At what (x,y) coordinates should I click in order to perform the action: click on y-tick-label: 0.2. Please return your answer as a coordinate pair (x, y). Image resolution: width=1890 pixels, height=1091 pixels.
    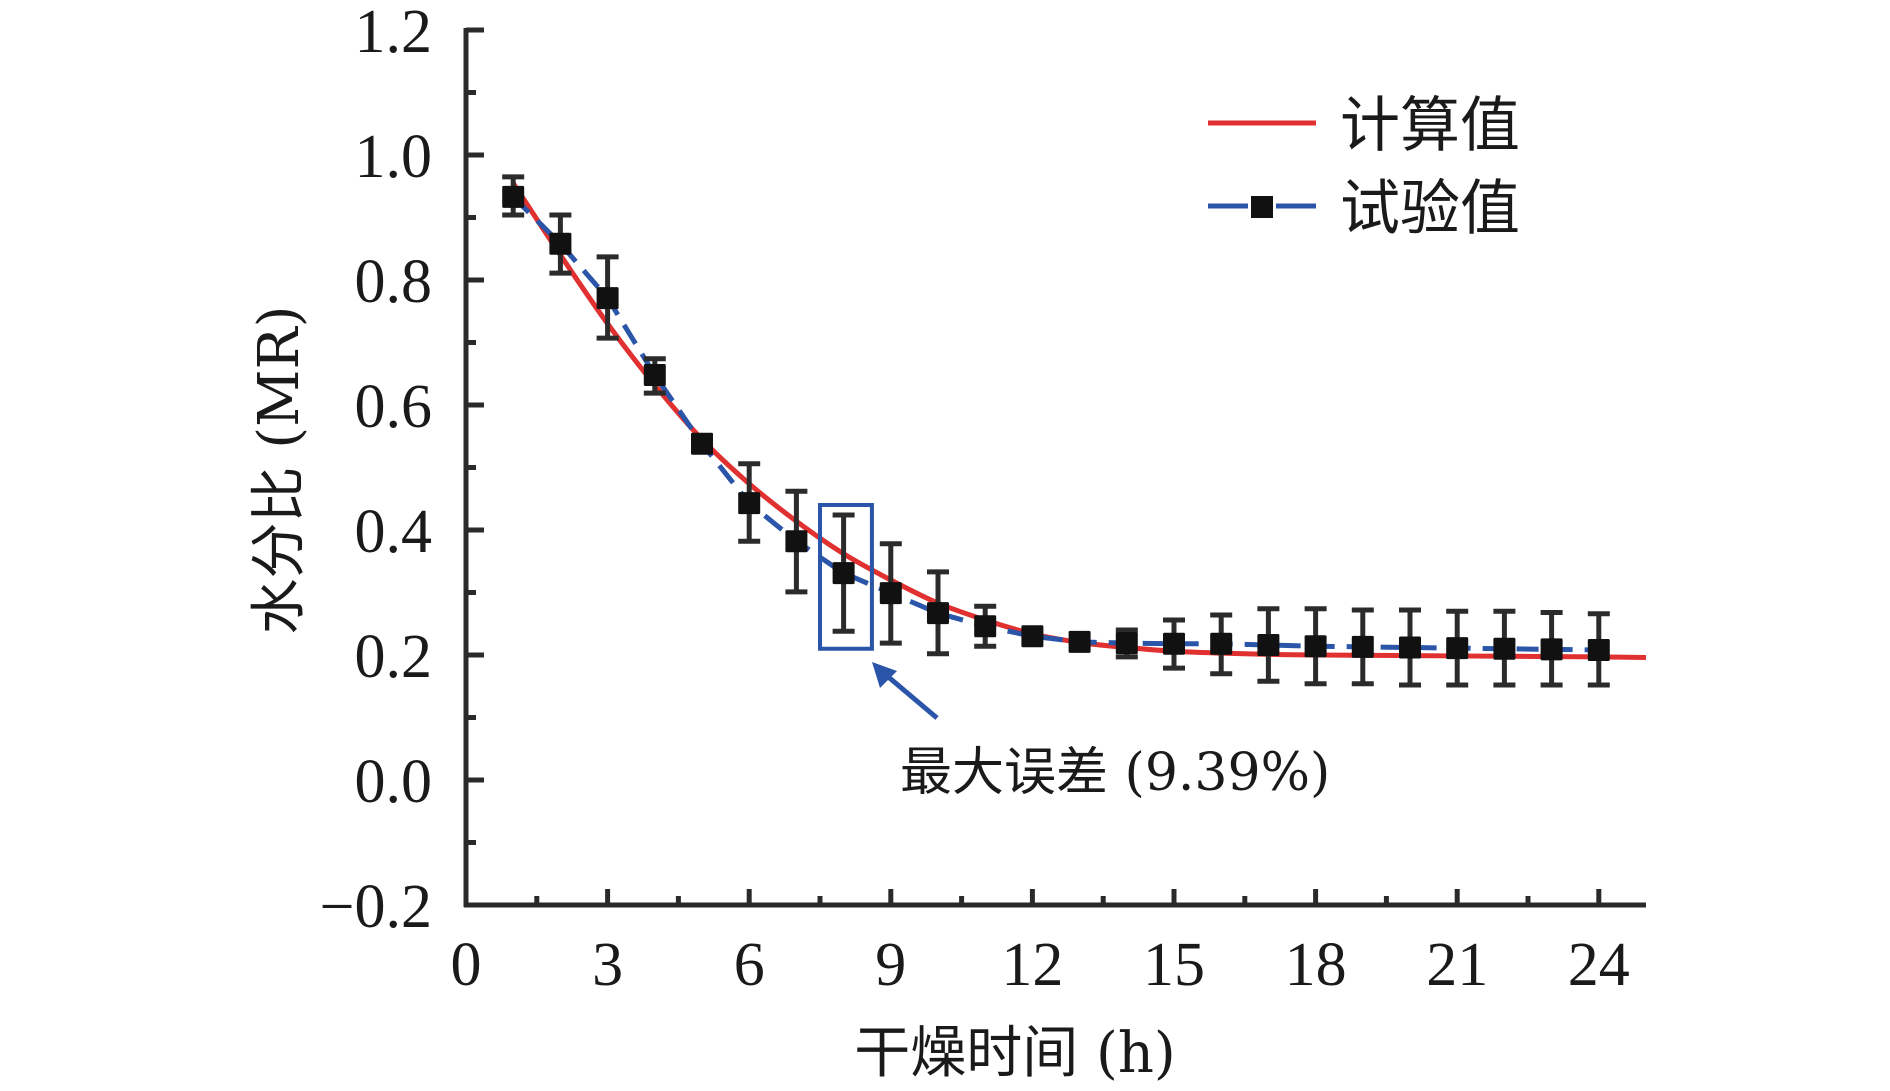
    Looking at the image, I should click on (394, 657).